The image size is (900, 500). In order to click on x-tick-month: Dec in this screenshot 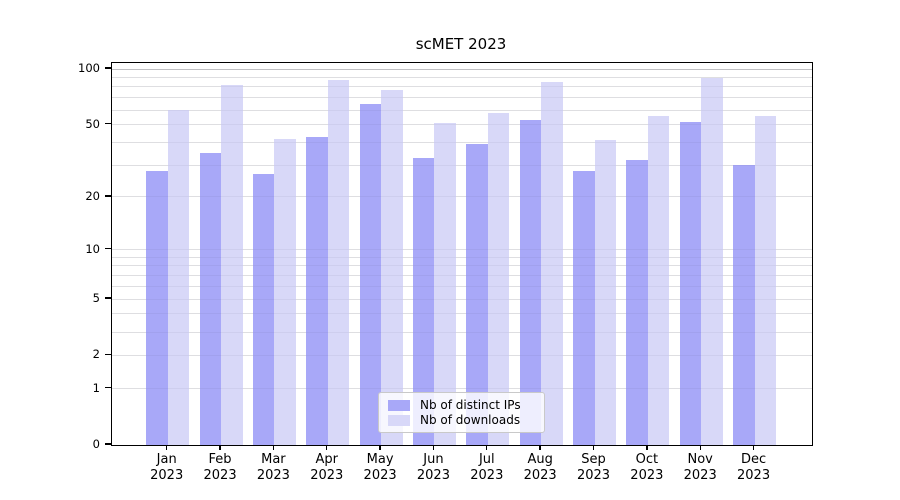, I will do `click(753, 459)`.